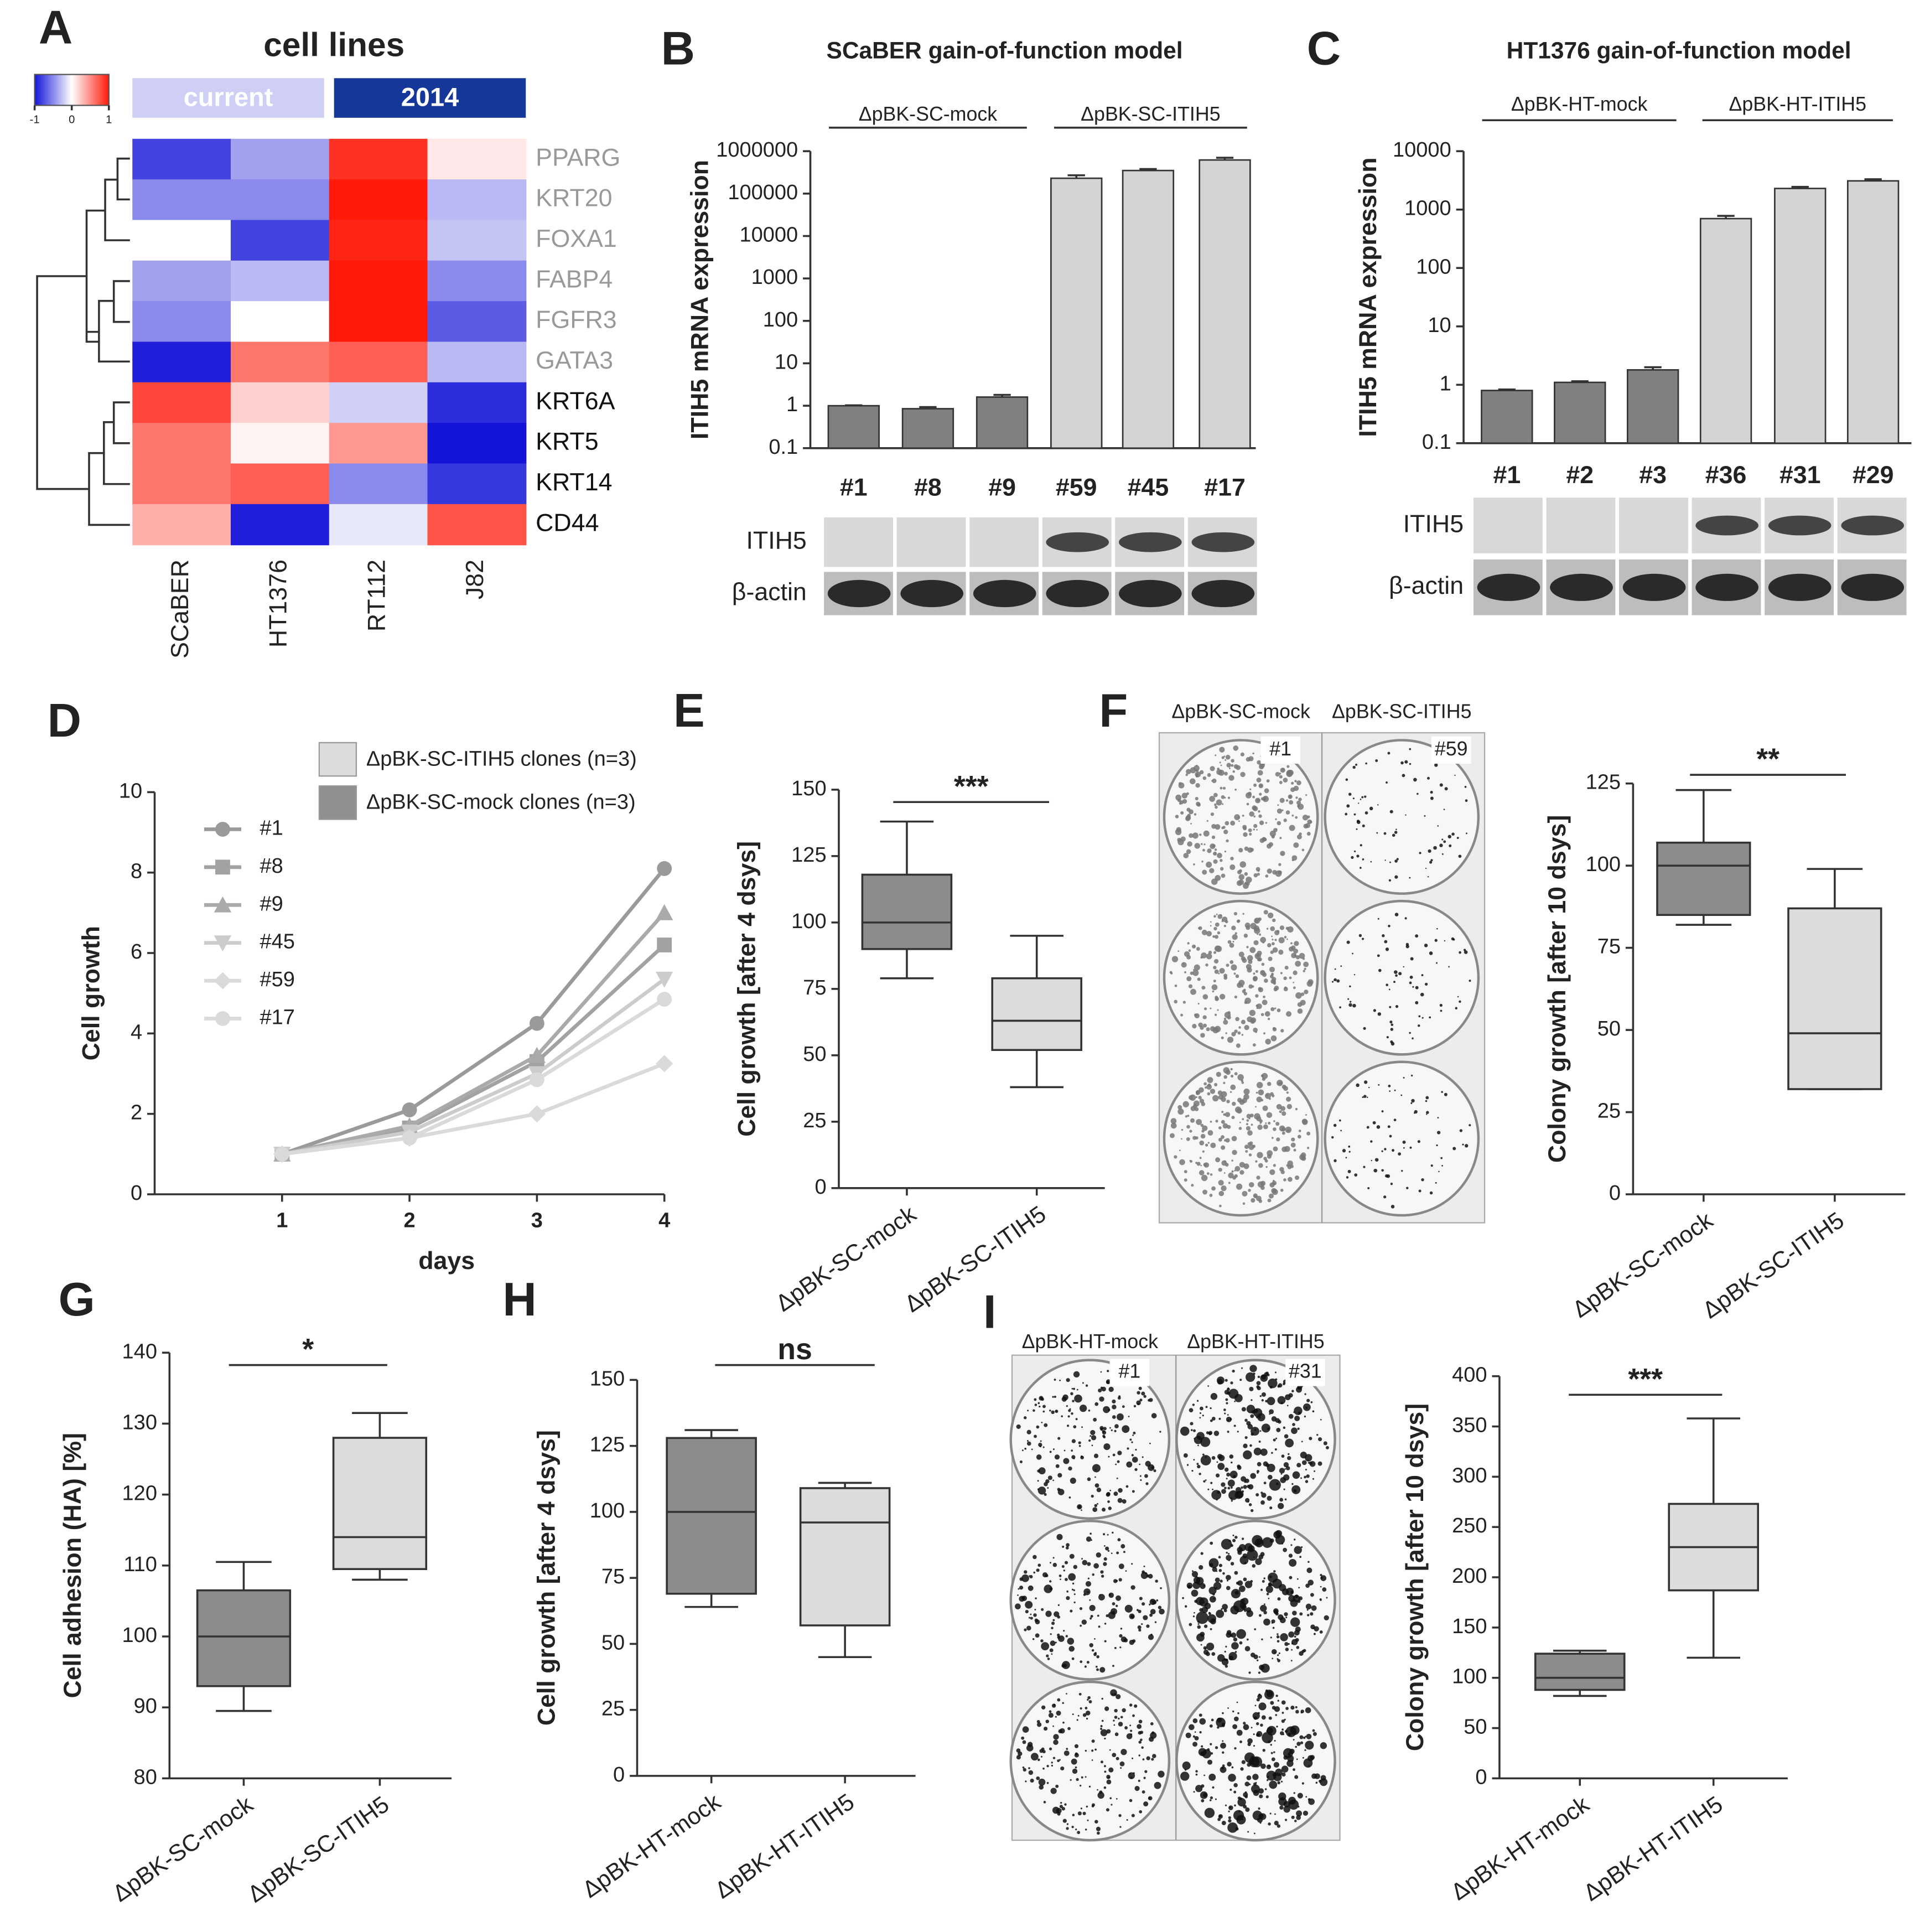  I want to click on clone-label-bg, so click(1451, 750).